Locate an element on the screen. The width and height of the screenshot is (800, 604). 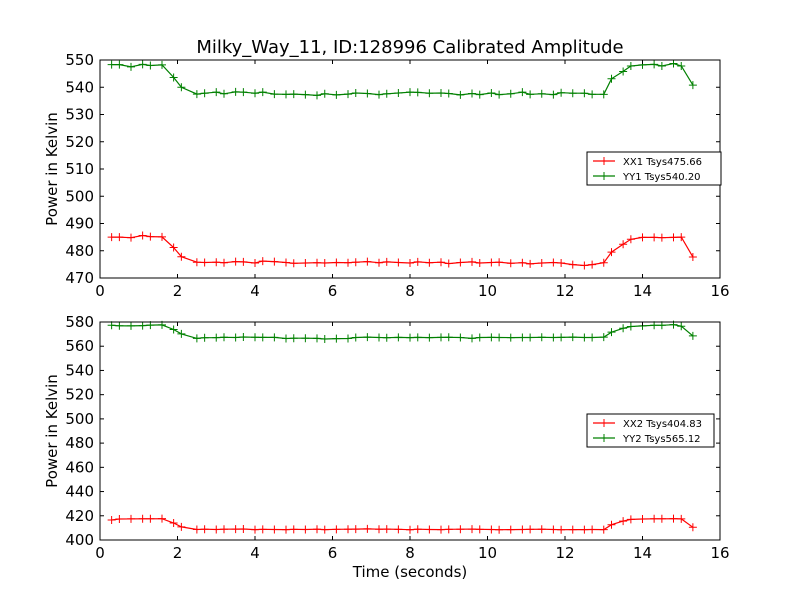
y-tick-label: 500 is located at coordinates (79, 419).